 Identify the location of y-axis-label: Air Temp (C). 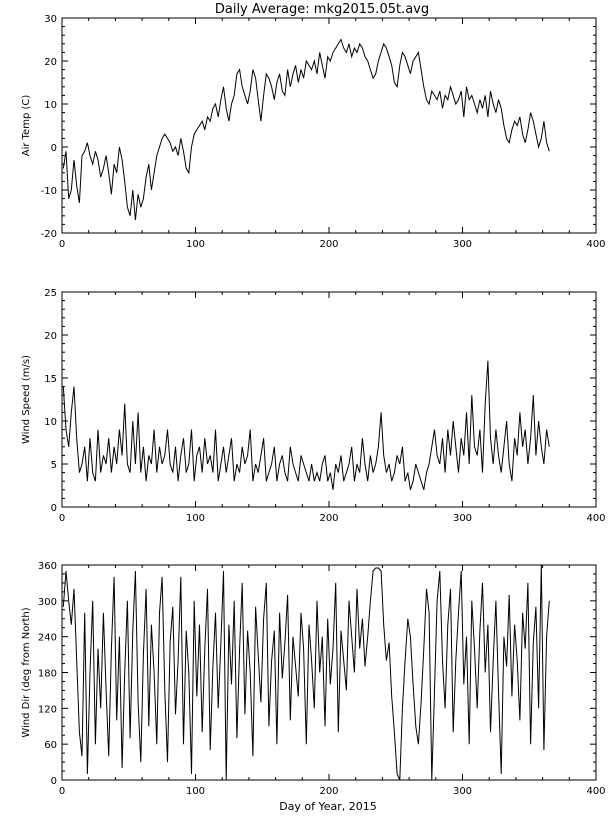
(26, 126).